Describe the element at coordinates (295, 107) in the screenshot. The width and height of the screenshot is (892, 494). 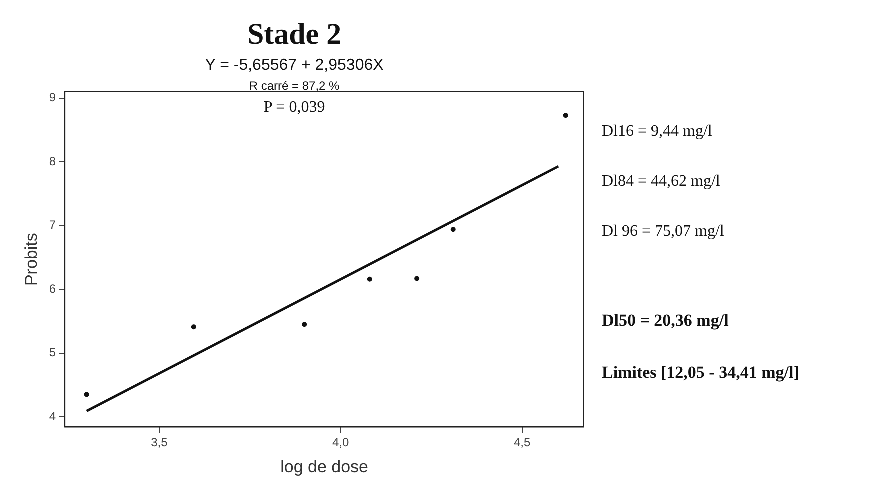
I see `annotation: P = 0,039` at that location.